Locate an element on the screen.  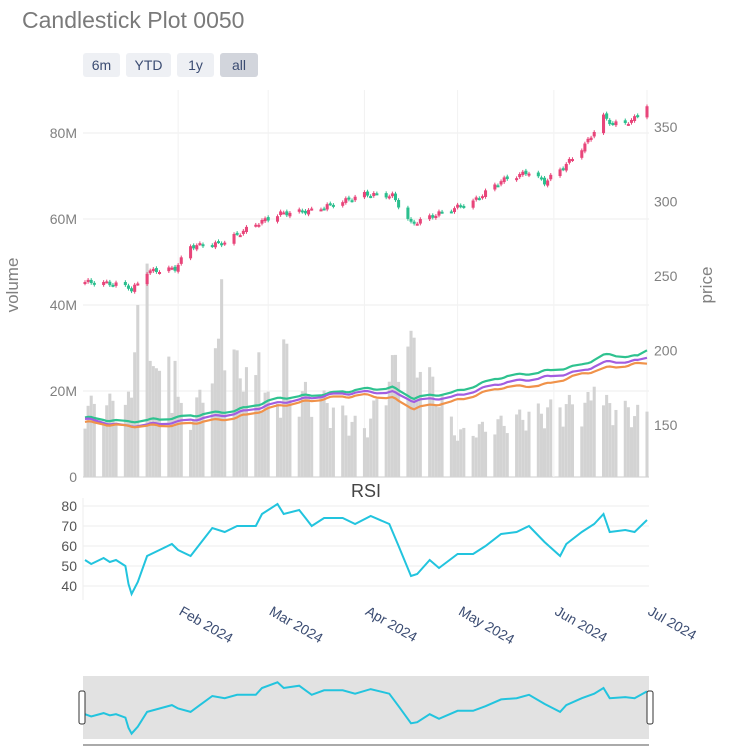
price-tick-label: 250 is located at coordinates (666, 276).